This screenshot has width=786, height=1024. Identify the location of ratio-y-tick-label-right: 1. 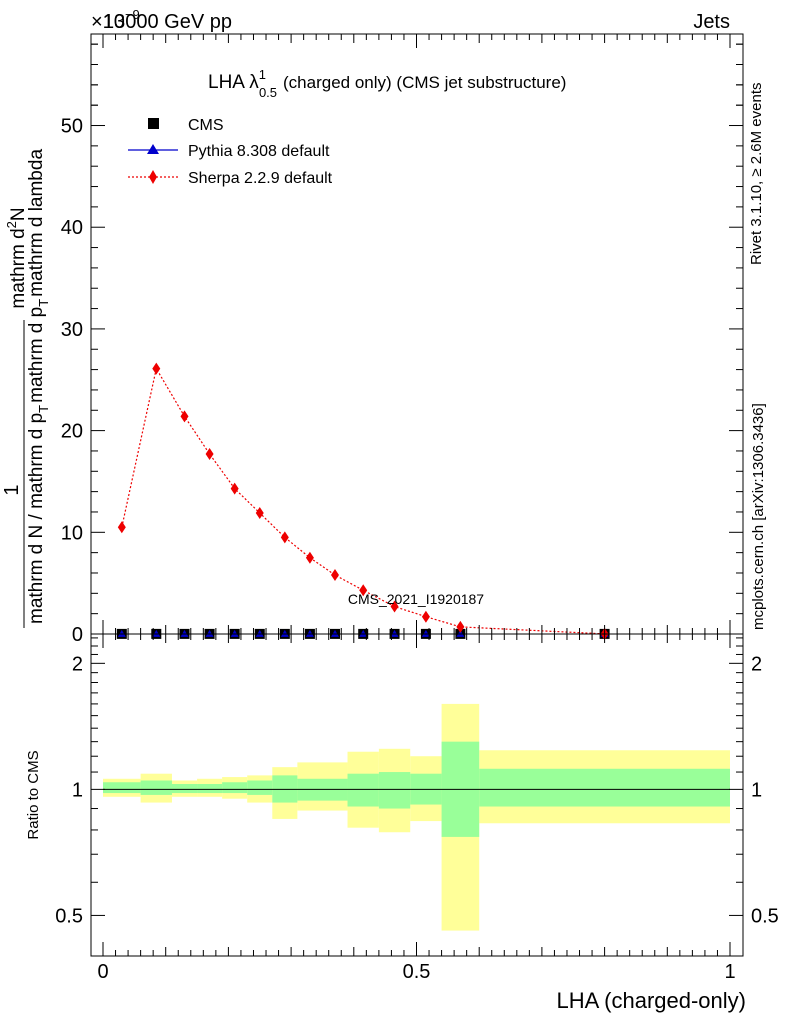
(756, 790).